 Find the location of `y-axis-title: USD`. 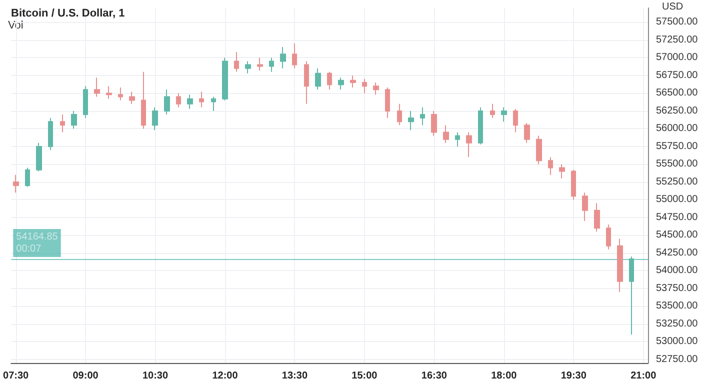

y-axis-title: USD is located at coordinates (673, 7).